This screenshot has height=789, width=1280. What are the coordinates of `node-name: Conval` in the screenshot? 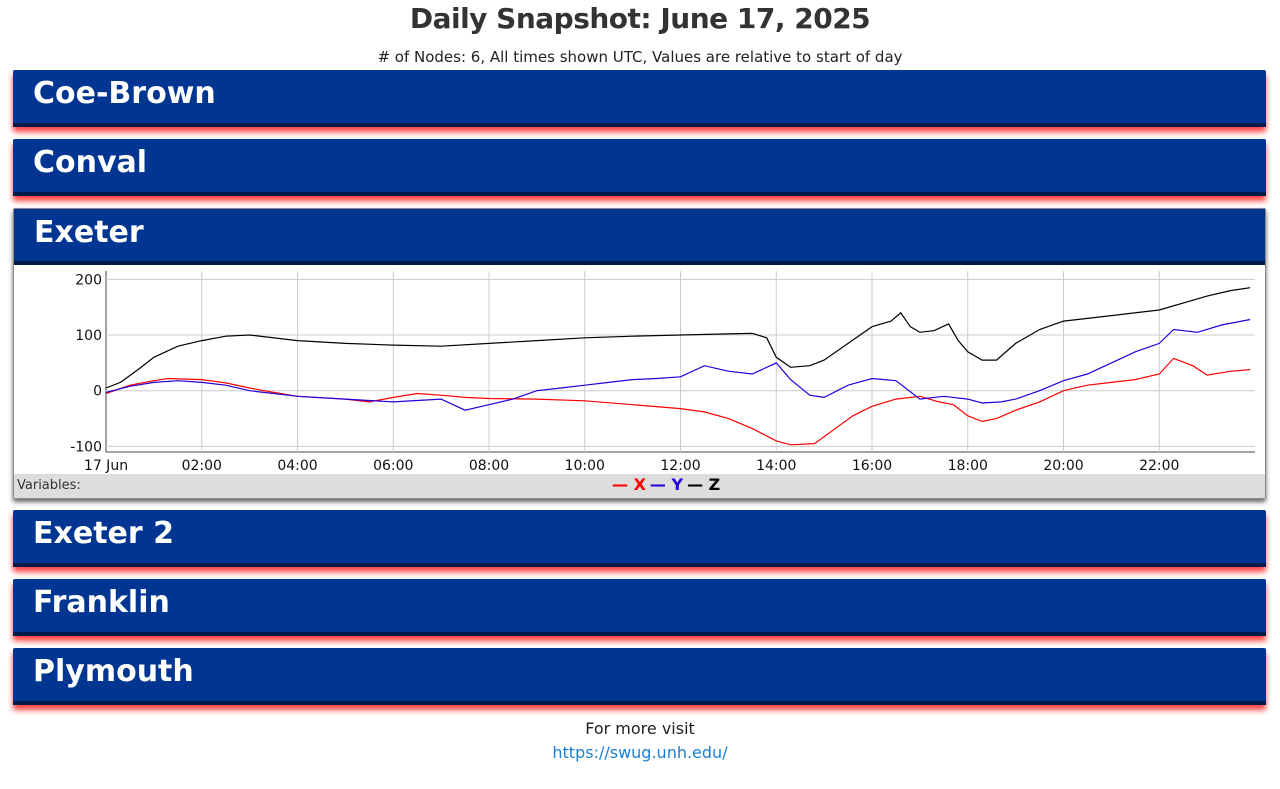 It's located at (90, 162).